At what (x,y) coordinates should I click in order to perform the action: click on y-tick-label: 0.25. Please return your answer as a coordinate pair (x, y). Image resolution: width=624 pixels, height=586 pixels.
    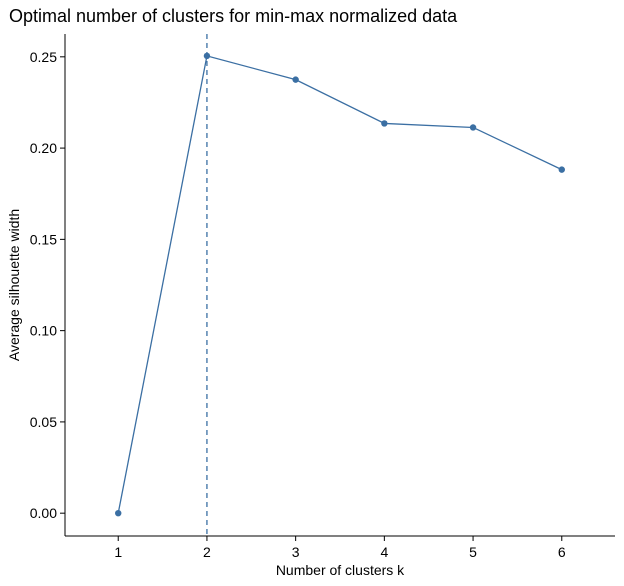
    Looking at the image, I should click on (43, 57).